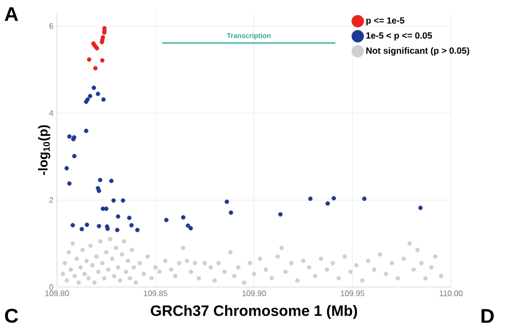  I want to click on legend-label: Not significant (p > 0.05), so click(418, 51).